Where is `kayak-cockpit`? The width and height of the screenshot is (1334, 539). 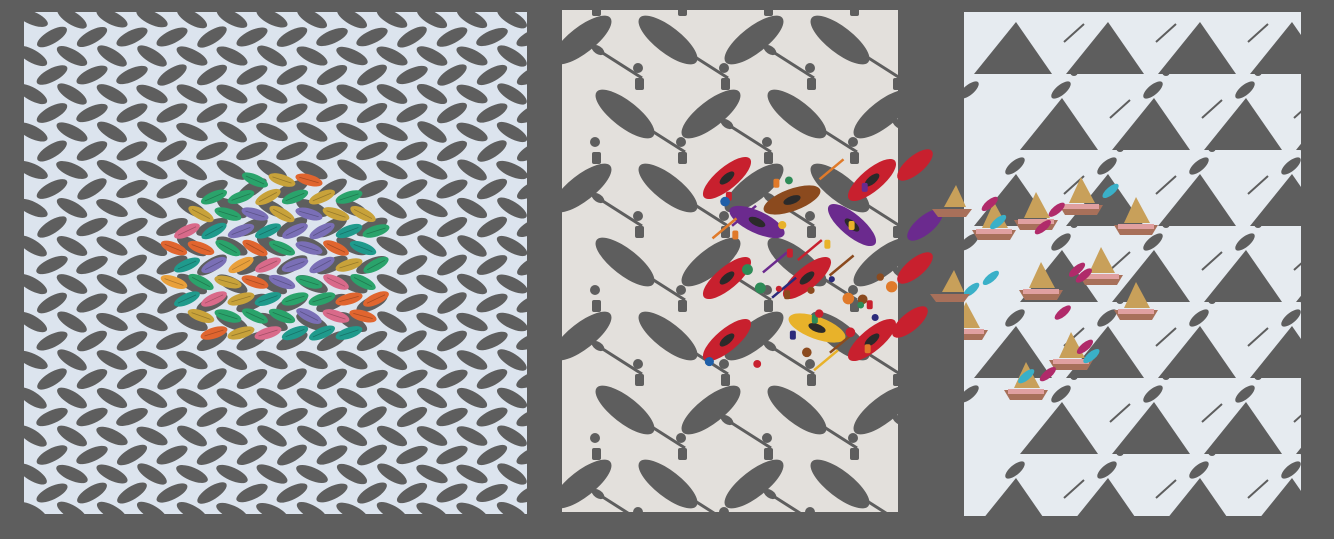
kayak-cockpit is located at coordinates (872, 340).